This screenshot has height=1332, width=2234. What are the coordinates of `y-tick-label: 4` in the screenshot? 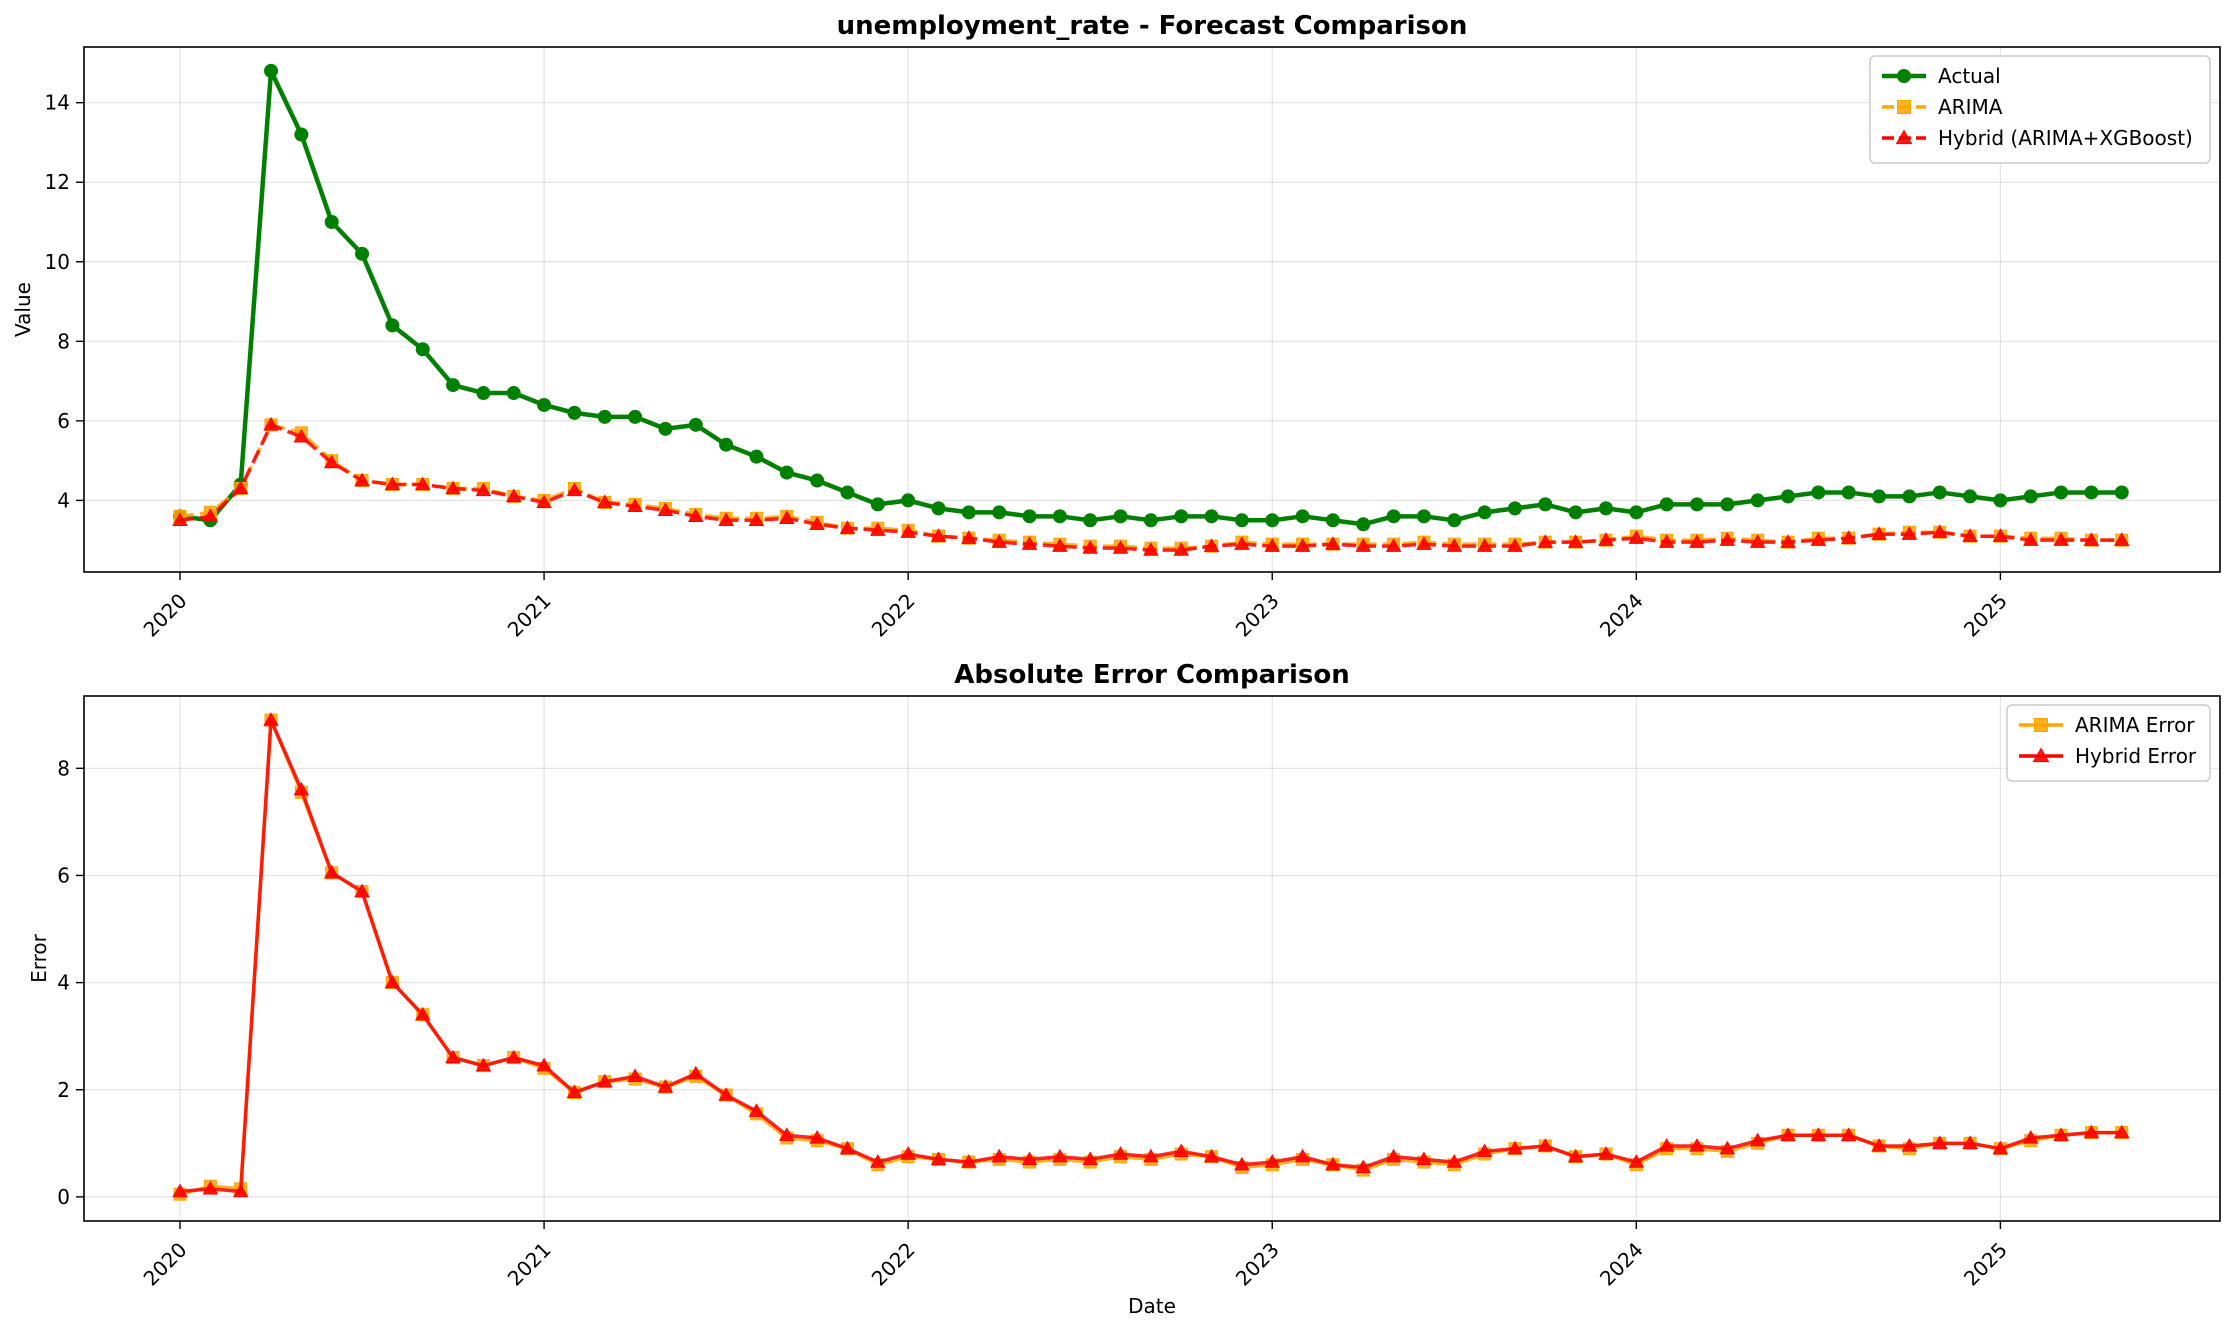 It's located at (63, 983).